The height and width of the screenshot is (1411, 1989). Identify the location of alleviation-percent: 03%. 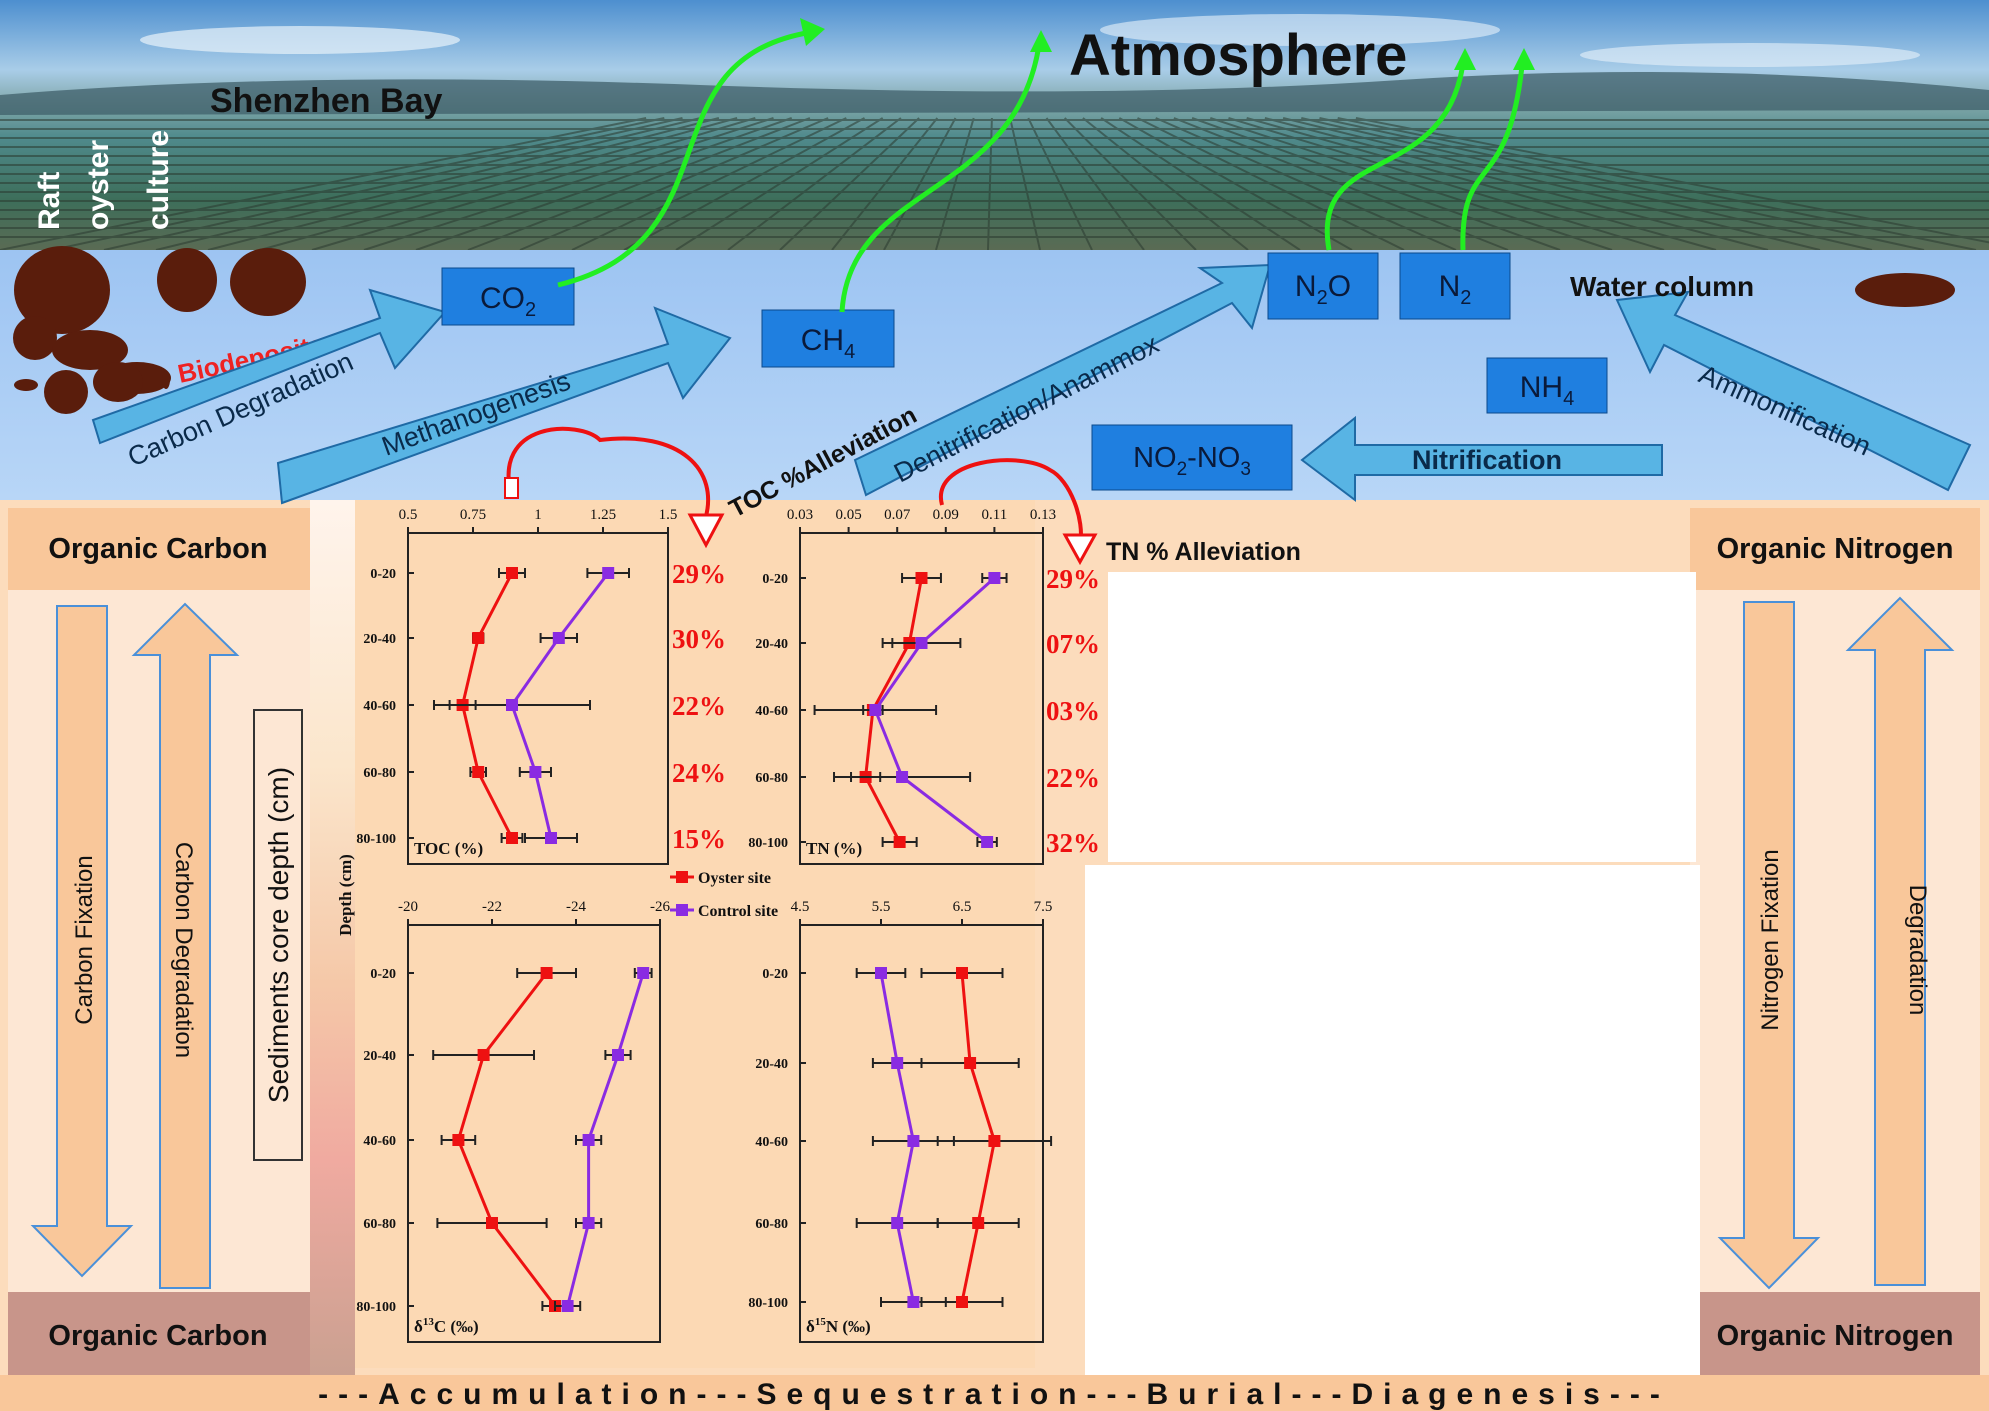
(1073, 711).